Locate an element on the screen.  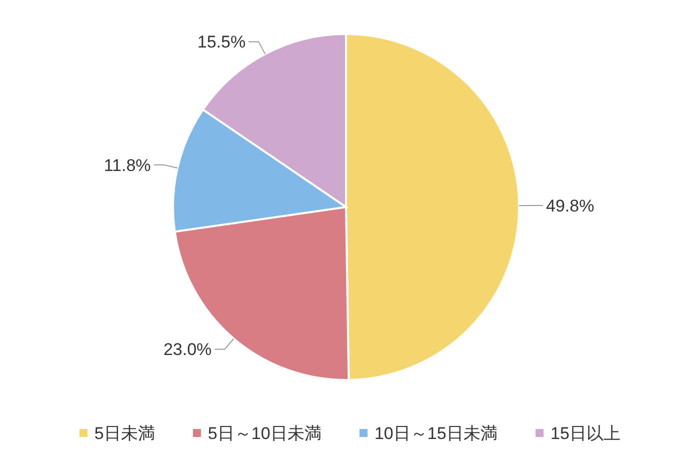
data-label: 49.8% is located at coordinates (570, 206).